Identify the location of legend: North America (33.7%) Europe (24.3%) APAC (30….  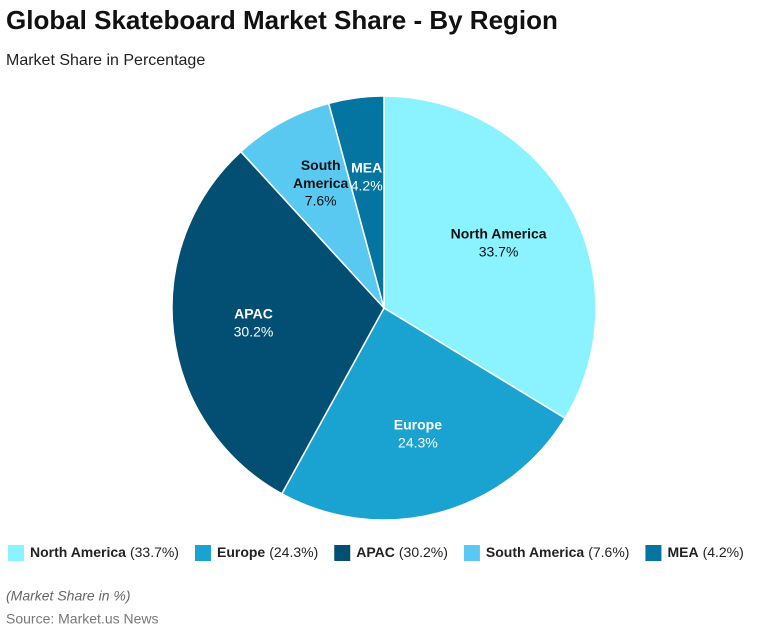
(376, 552).